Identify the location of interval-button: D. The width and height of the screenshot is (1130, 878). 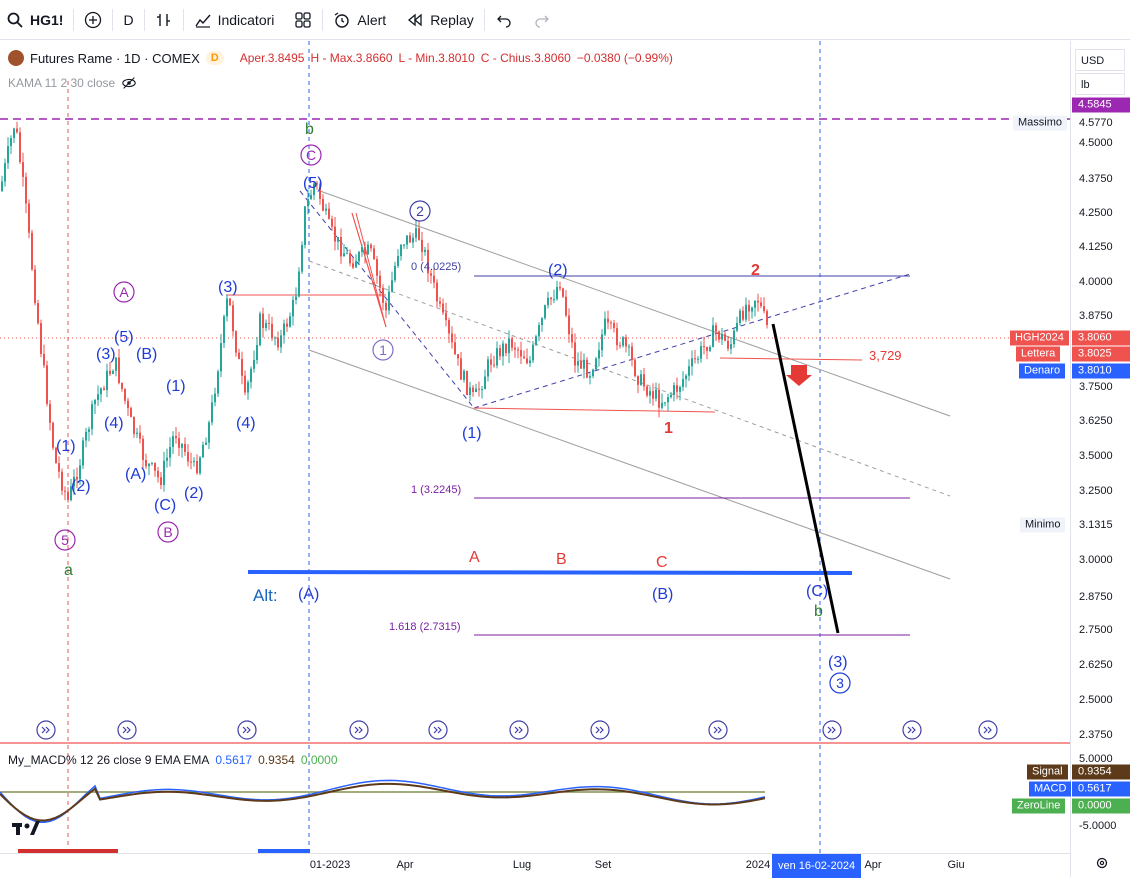
(128, 20).